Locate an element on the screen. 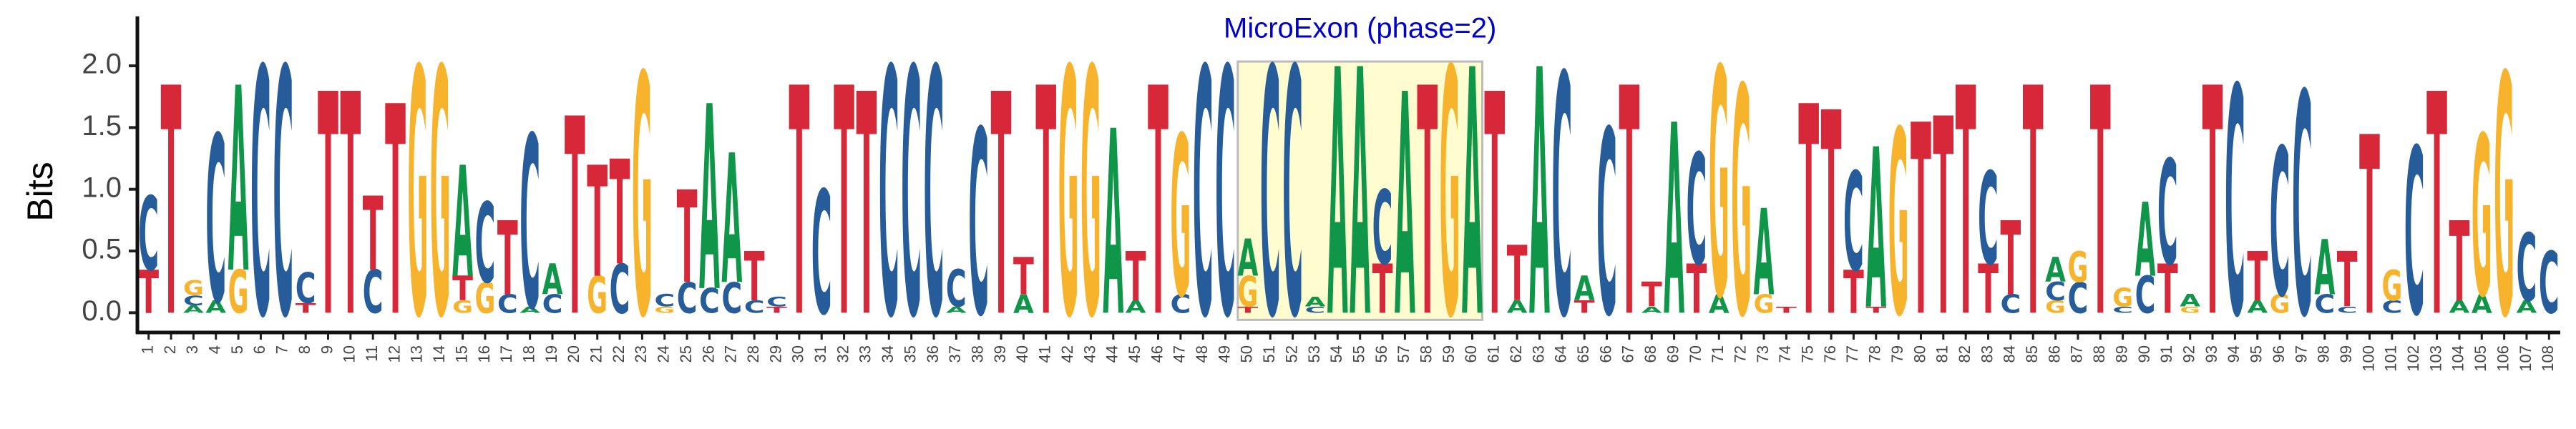 Image resolution: width=2576 pixels, height=429 pixels. x-tick-label: 60 is located at coordinates (1471, 354).